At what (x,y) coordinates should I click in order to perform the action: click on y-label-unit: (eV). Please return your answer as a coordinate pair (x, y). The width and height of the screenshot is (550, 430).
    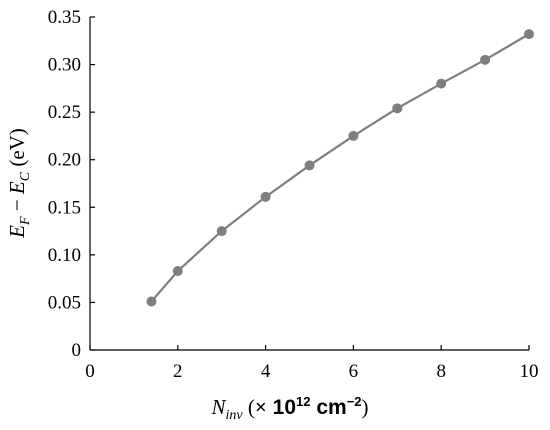
    Looking at the image, I should click on (17, 150).